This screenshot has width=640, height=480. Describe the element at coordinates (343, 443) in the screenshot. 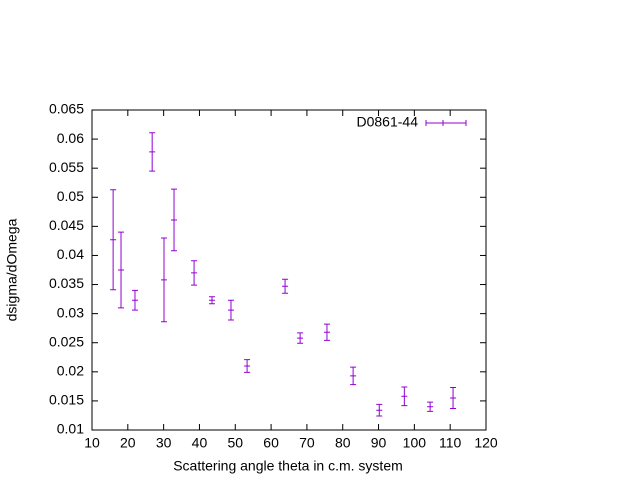

I see `x-tick-label: 80` at that location.